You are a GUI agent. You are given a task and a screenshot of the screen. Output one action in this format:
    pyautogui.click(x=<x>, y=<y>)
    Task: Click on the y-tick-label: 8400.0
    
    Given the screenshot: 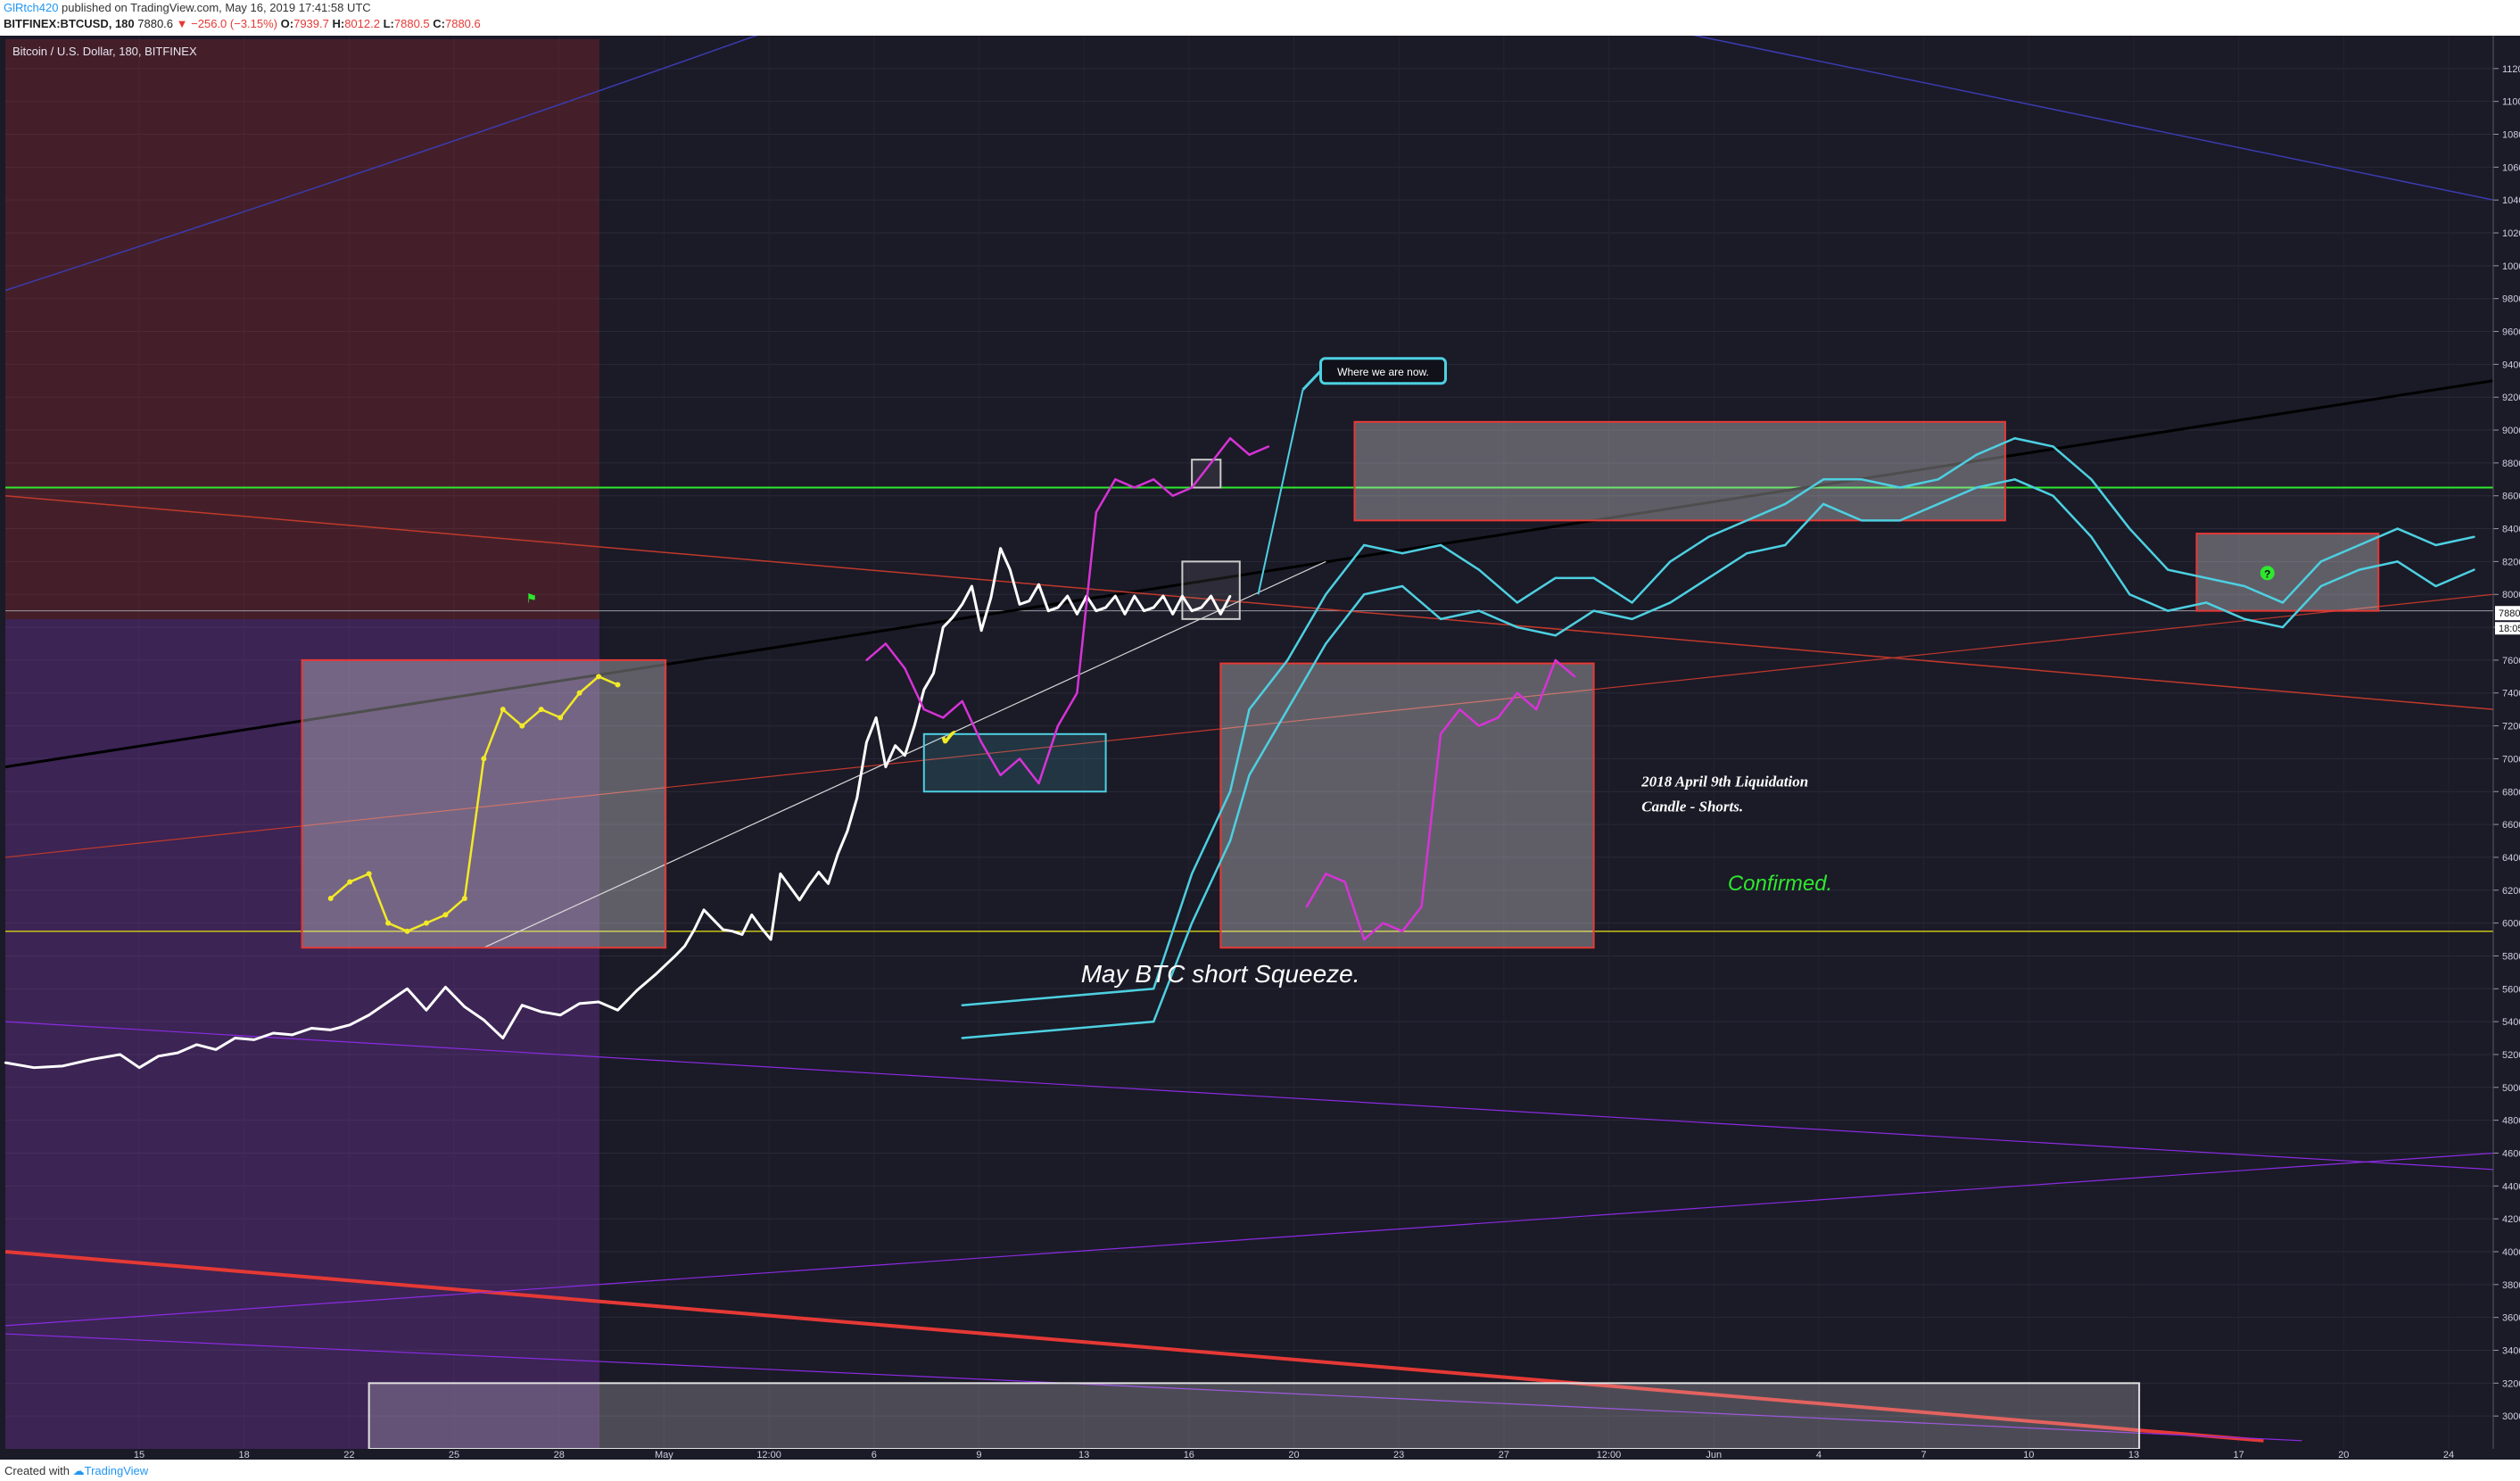 What is the action you would take?
    pyautogui.click(x=2511, y=530)
    